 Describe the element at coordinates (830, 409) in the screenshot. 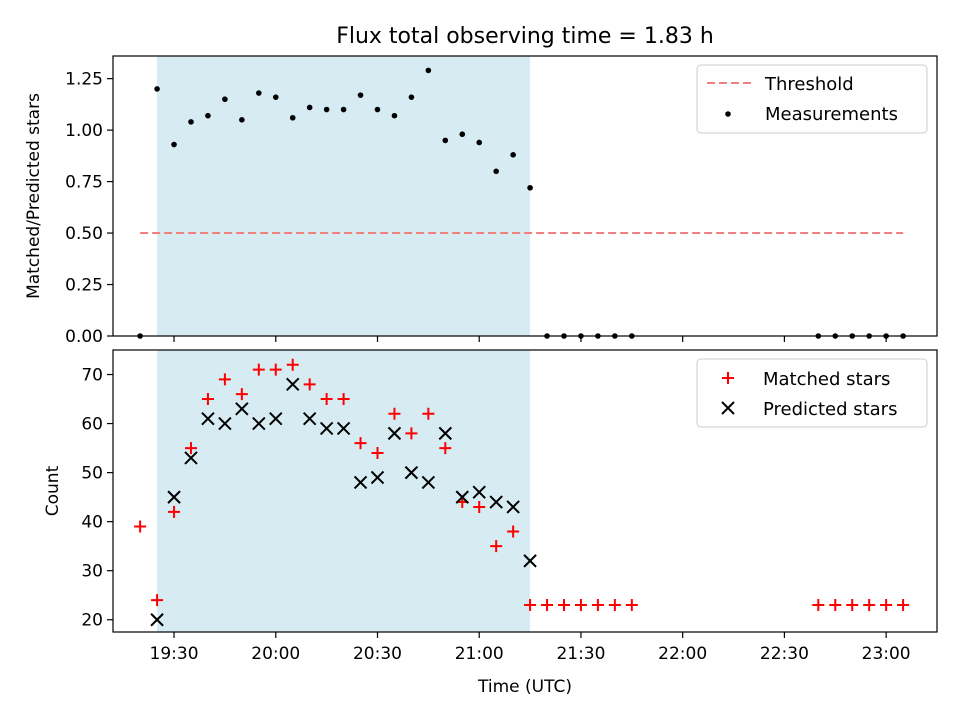

I see `legend-predicted-label: Predicted stars` at that location.